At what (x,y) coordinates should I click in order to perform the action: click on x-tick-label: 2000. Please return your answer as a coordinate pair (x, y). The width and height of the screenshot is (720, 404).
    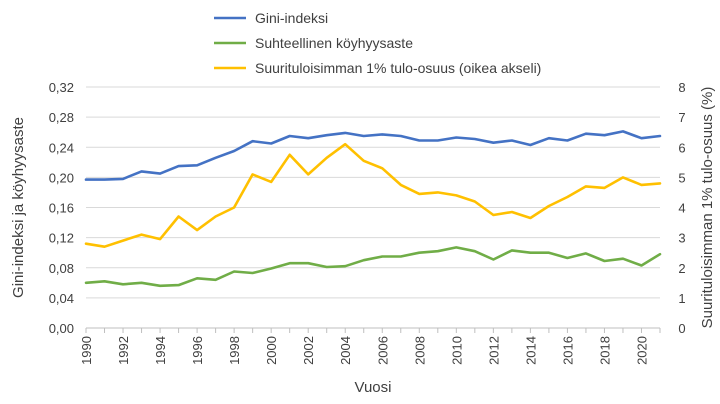
    Looking at the image, I should click on (271, 350).